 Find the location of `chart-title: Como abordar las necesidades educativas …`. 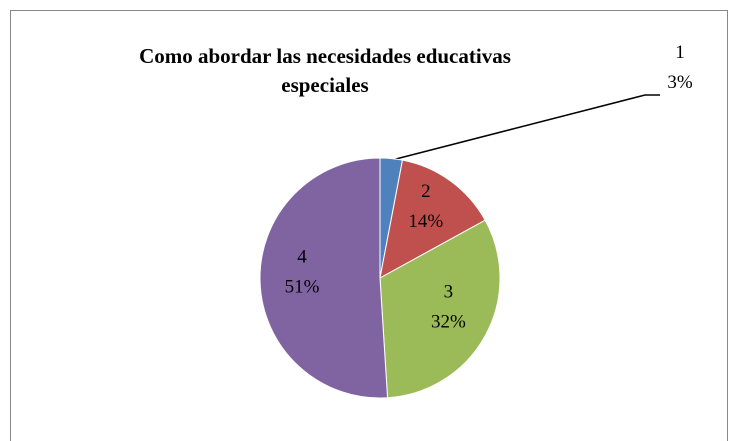

chart-title: Como abordar las necesidades educativas … is located at coordinates (325, 70).